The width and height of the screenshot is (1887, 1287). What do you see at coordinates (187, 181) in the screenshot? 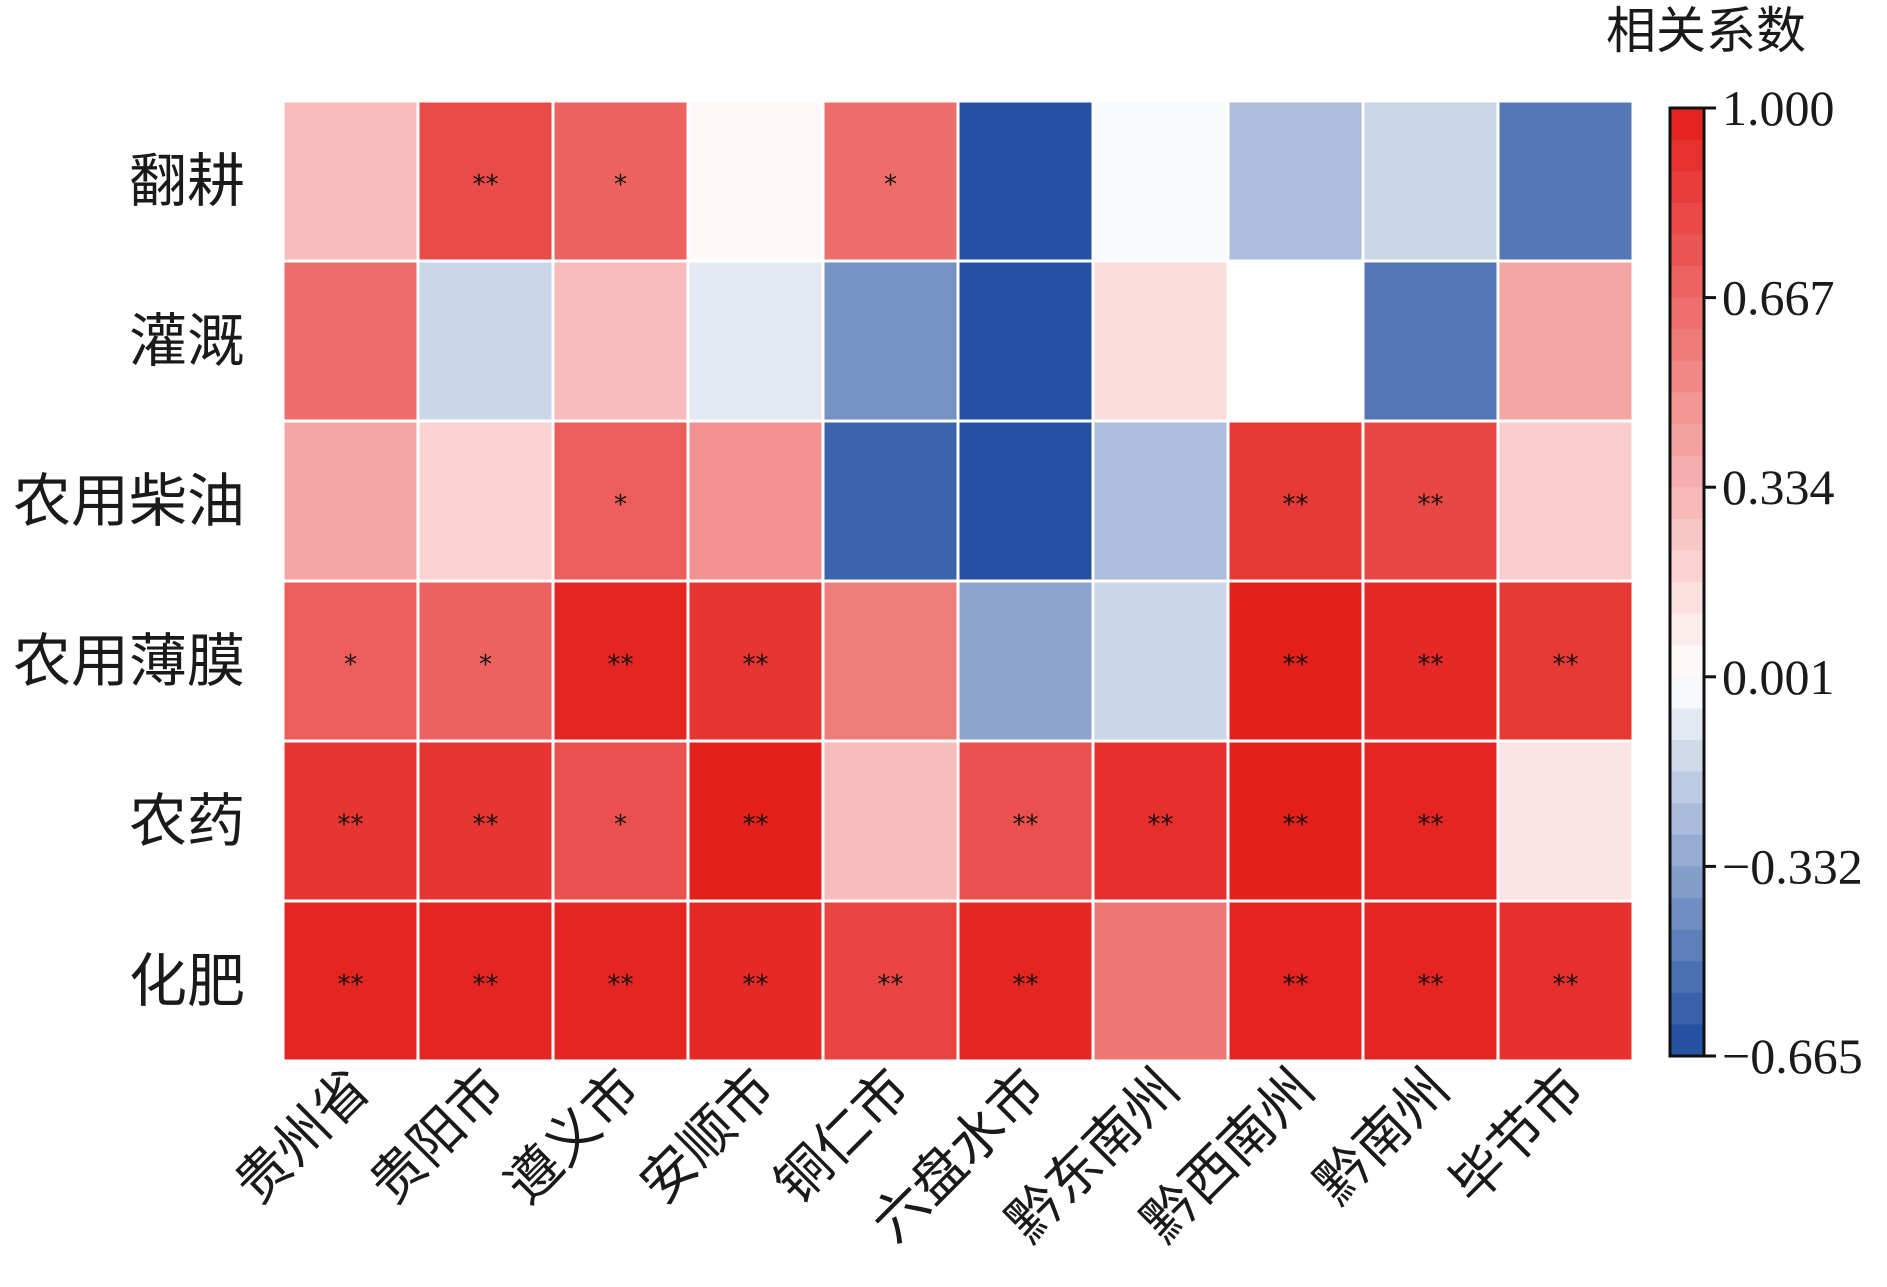
I see `row-label: 翻耕` at bounding box center [187, 181].